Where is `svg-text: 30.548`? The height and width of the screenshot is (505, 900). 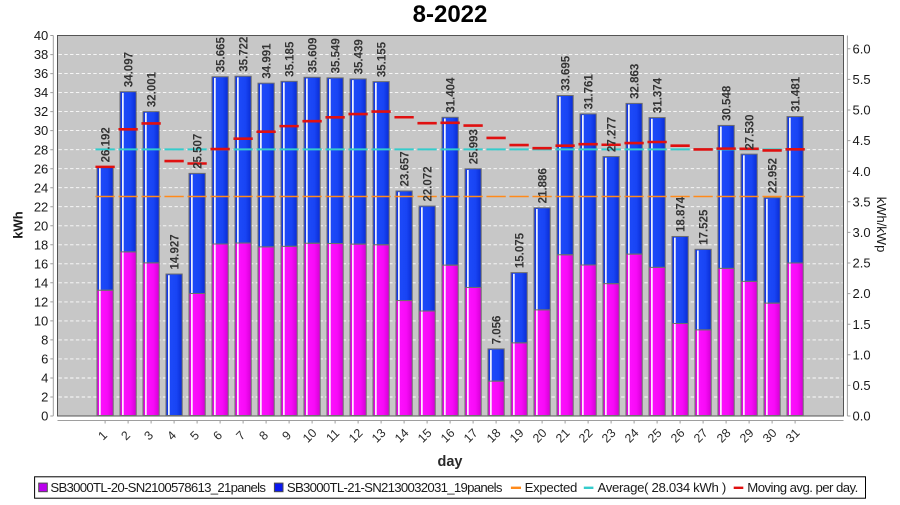 svg-text: 30.548 is located at coordinates (727, 103).